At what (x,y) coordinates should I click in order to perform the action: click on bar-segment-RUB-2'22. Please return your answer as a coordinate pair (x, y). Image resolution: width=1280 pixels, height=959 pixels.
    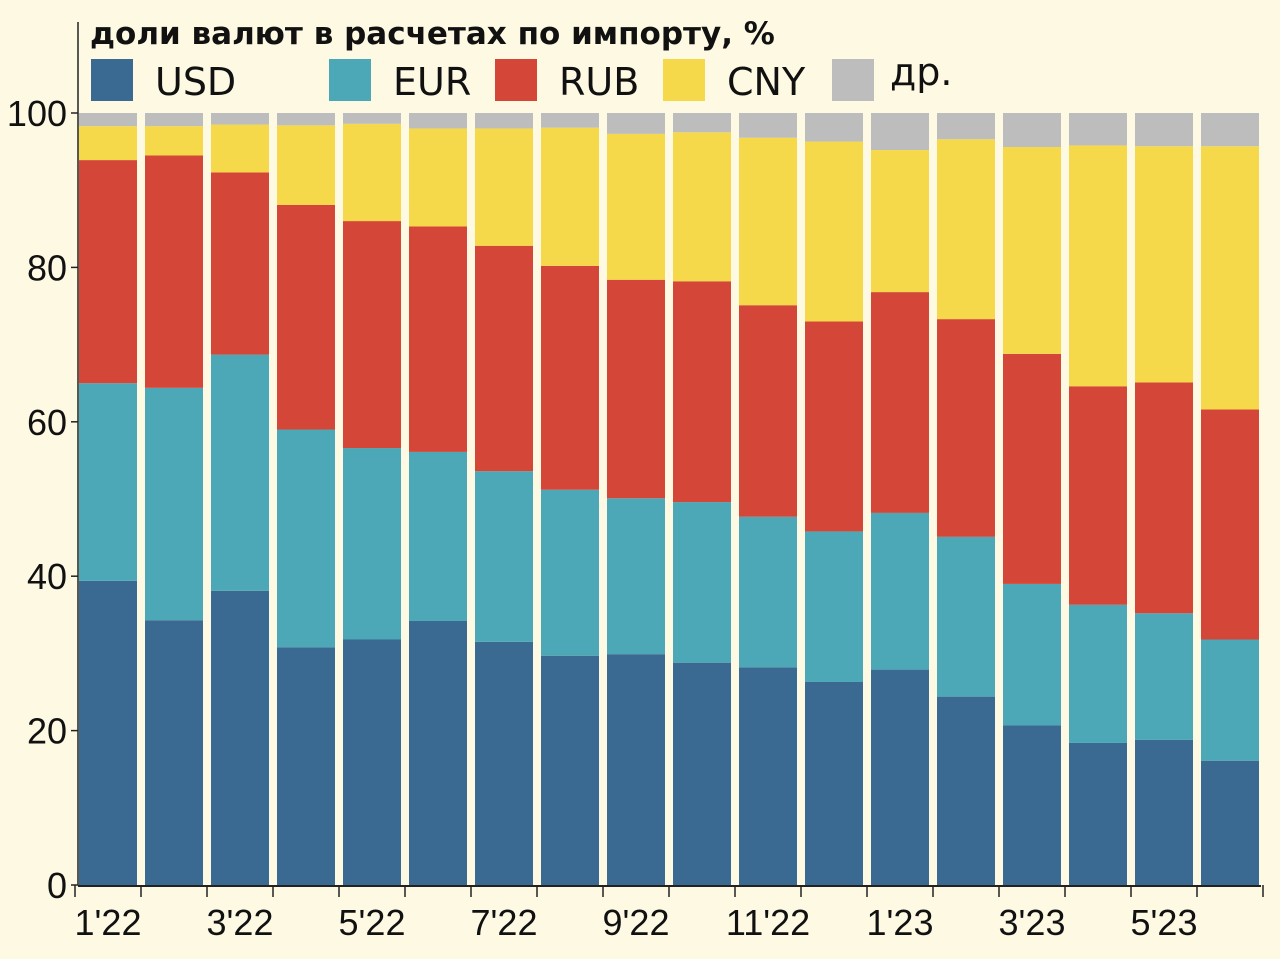
    Looking at the image, I should click on (174, 271).